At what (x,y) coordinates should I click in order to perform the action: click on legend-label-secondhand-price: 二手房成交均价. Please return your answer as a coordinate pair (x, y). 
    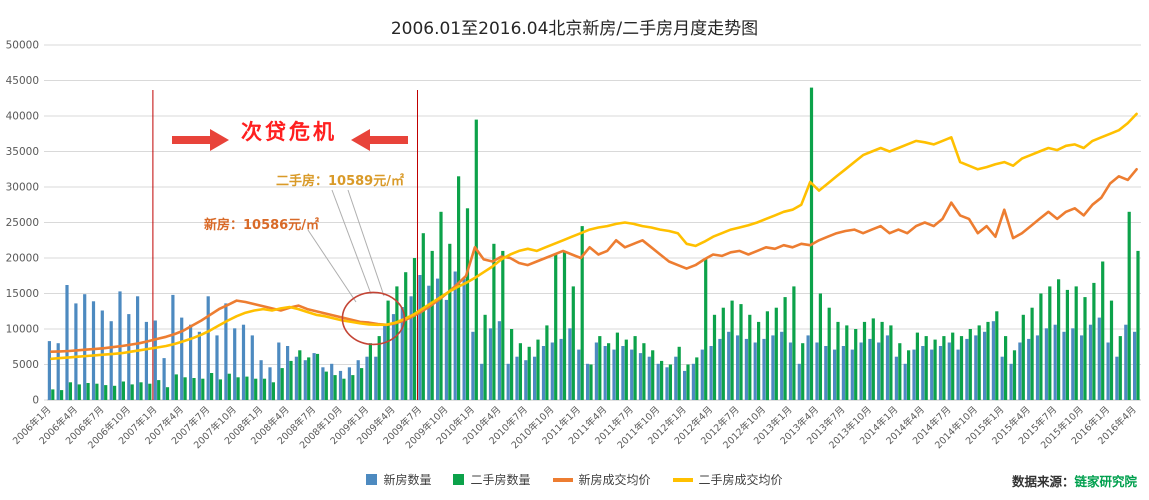
    Looking at the image, I should click on (740, 480).